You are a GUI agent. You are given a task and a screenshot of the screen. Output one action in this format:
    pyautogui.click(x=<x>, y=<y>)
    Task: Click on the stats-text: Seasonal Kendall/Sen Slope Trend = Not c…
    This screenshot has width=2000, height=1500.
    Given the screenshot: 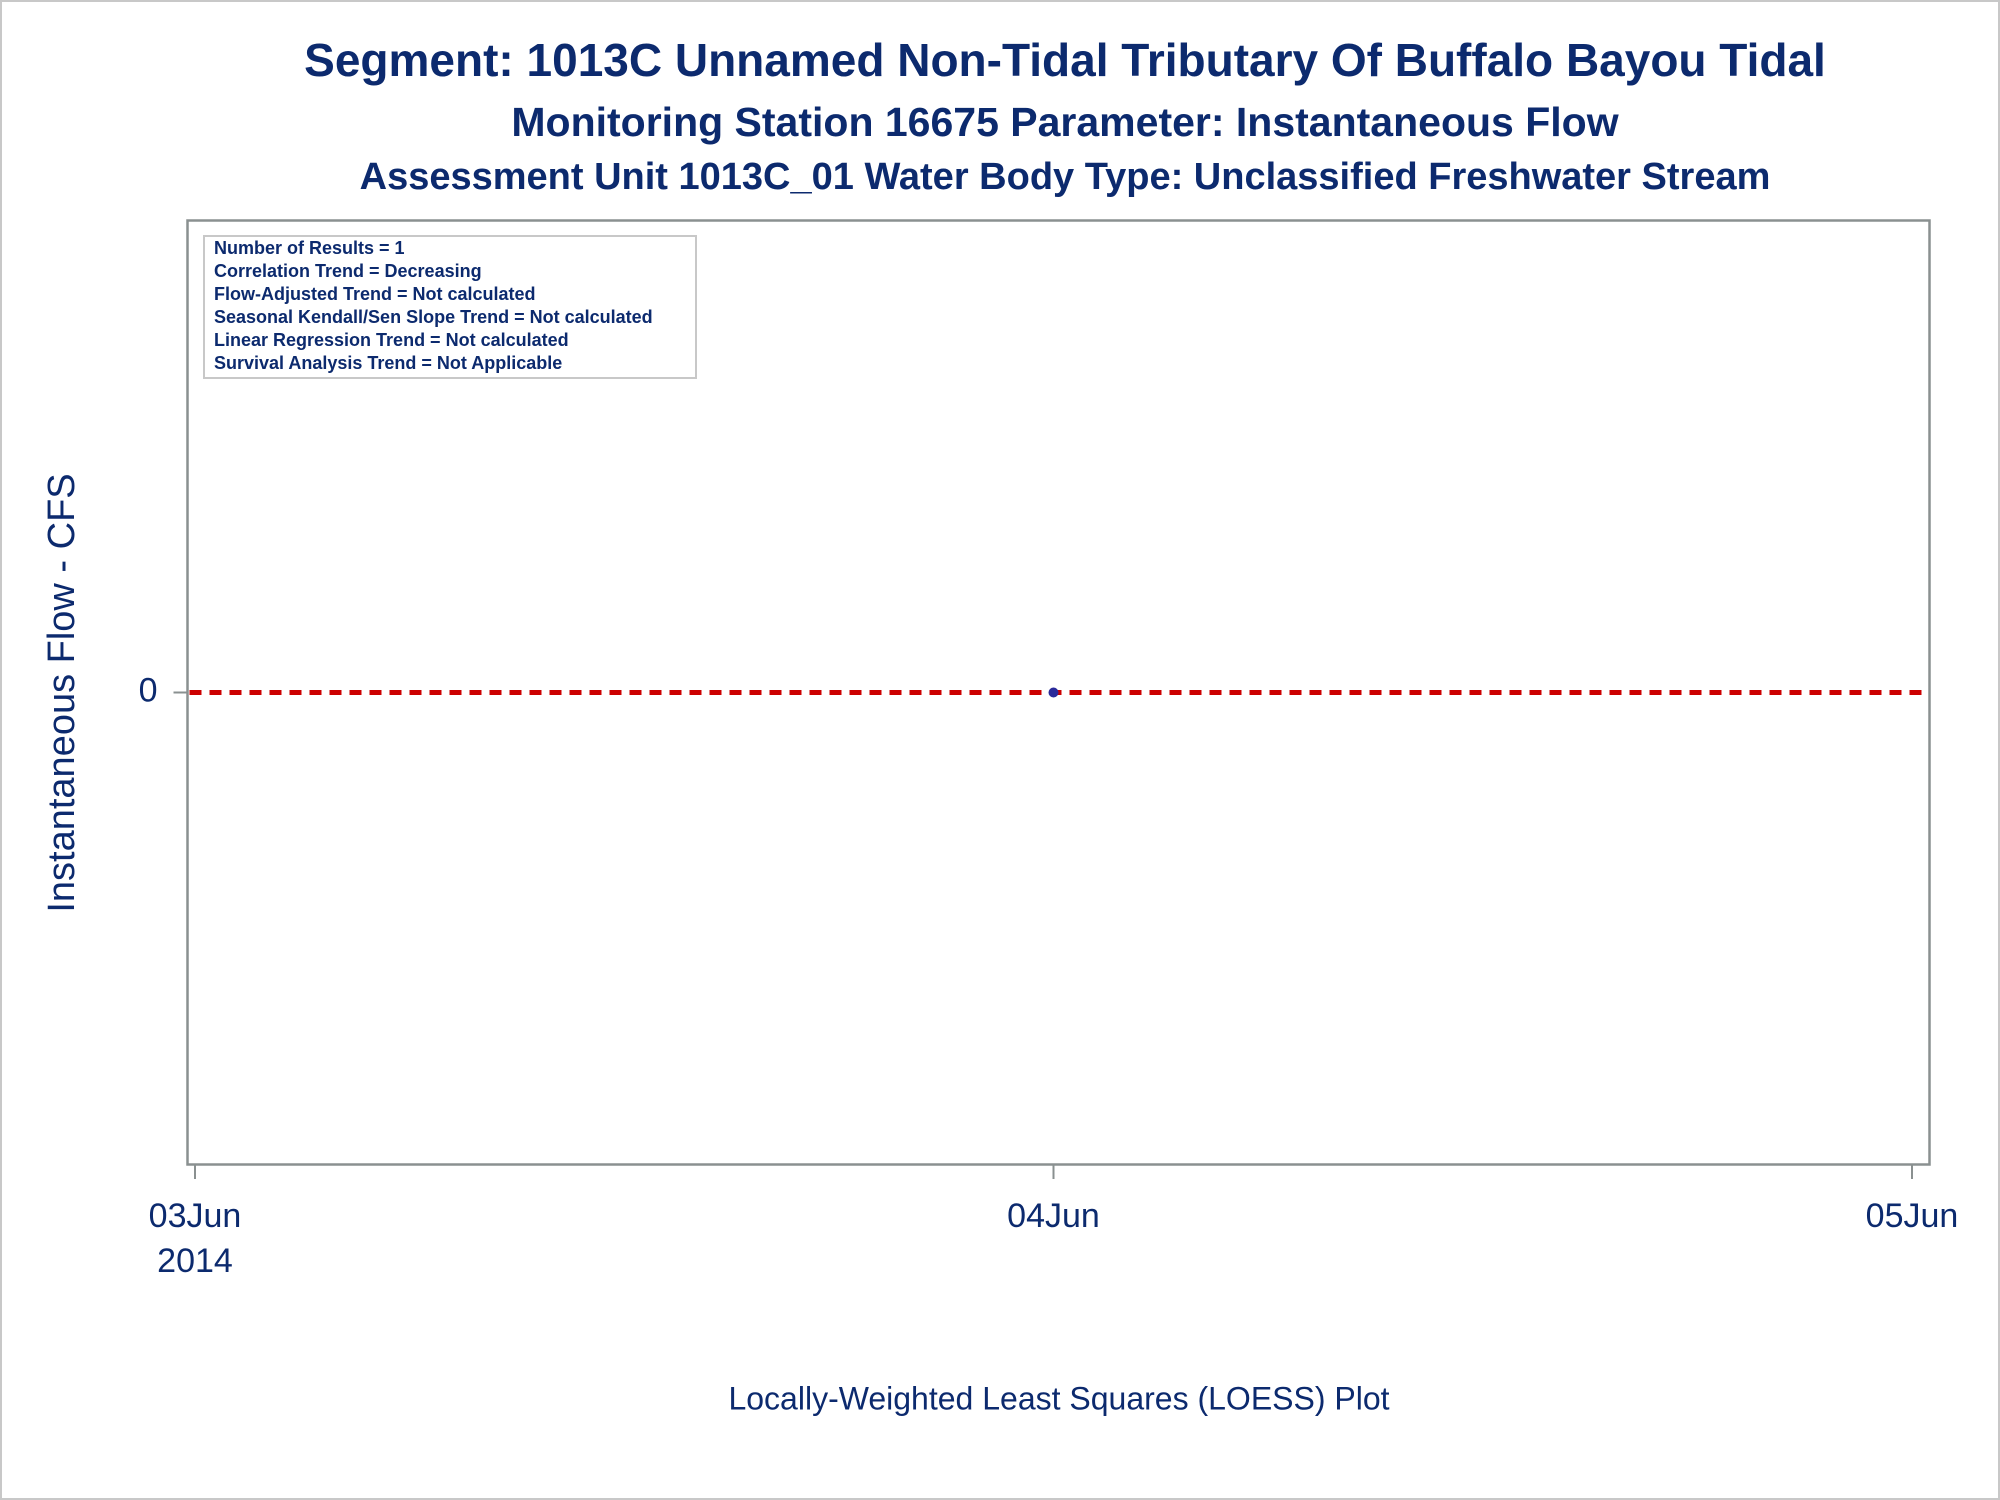 What is the action you would take?
    pyautogui.click(x=433, y=317)
    